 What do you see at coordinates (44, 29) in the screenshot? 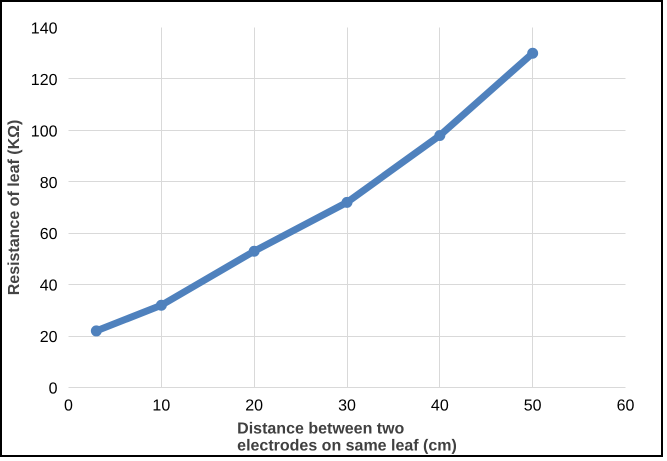
I see `y-tick-label: 140` at bounding box center [44, 29].